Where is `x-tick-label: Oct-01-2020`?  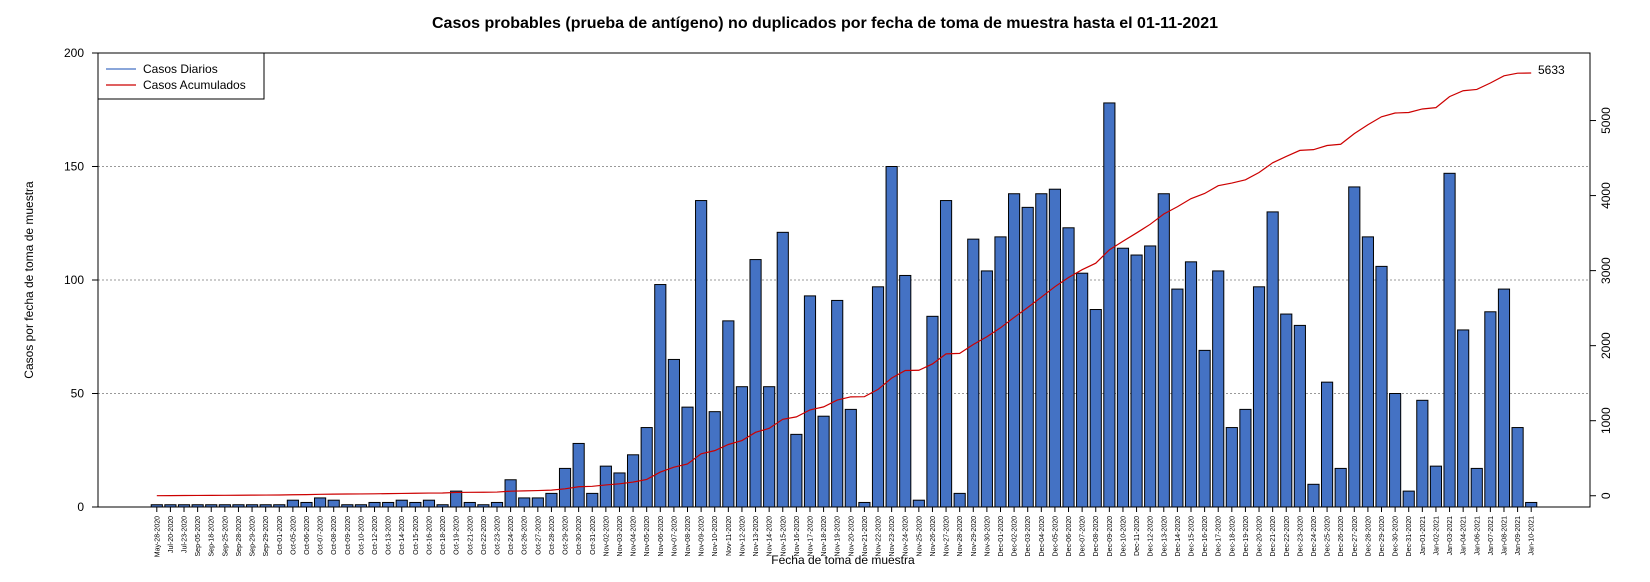
x-tick-label: Oct-01-2020 is located at coordinates (280, 535).